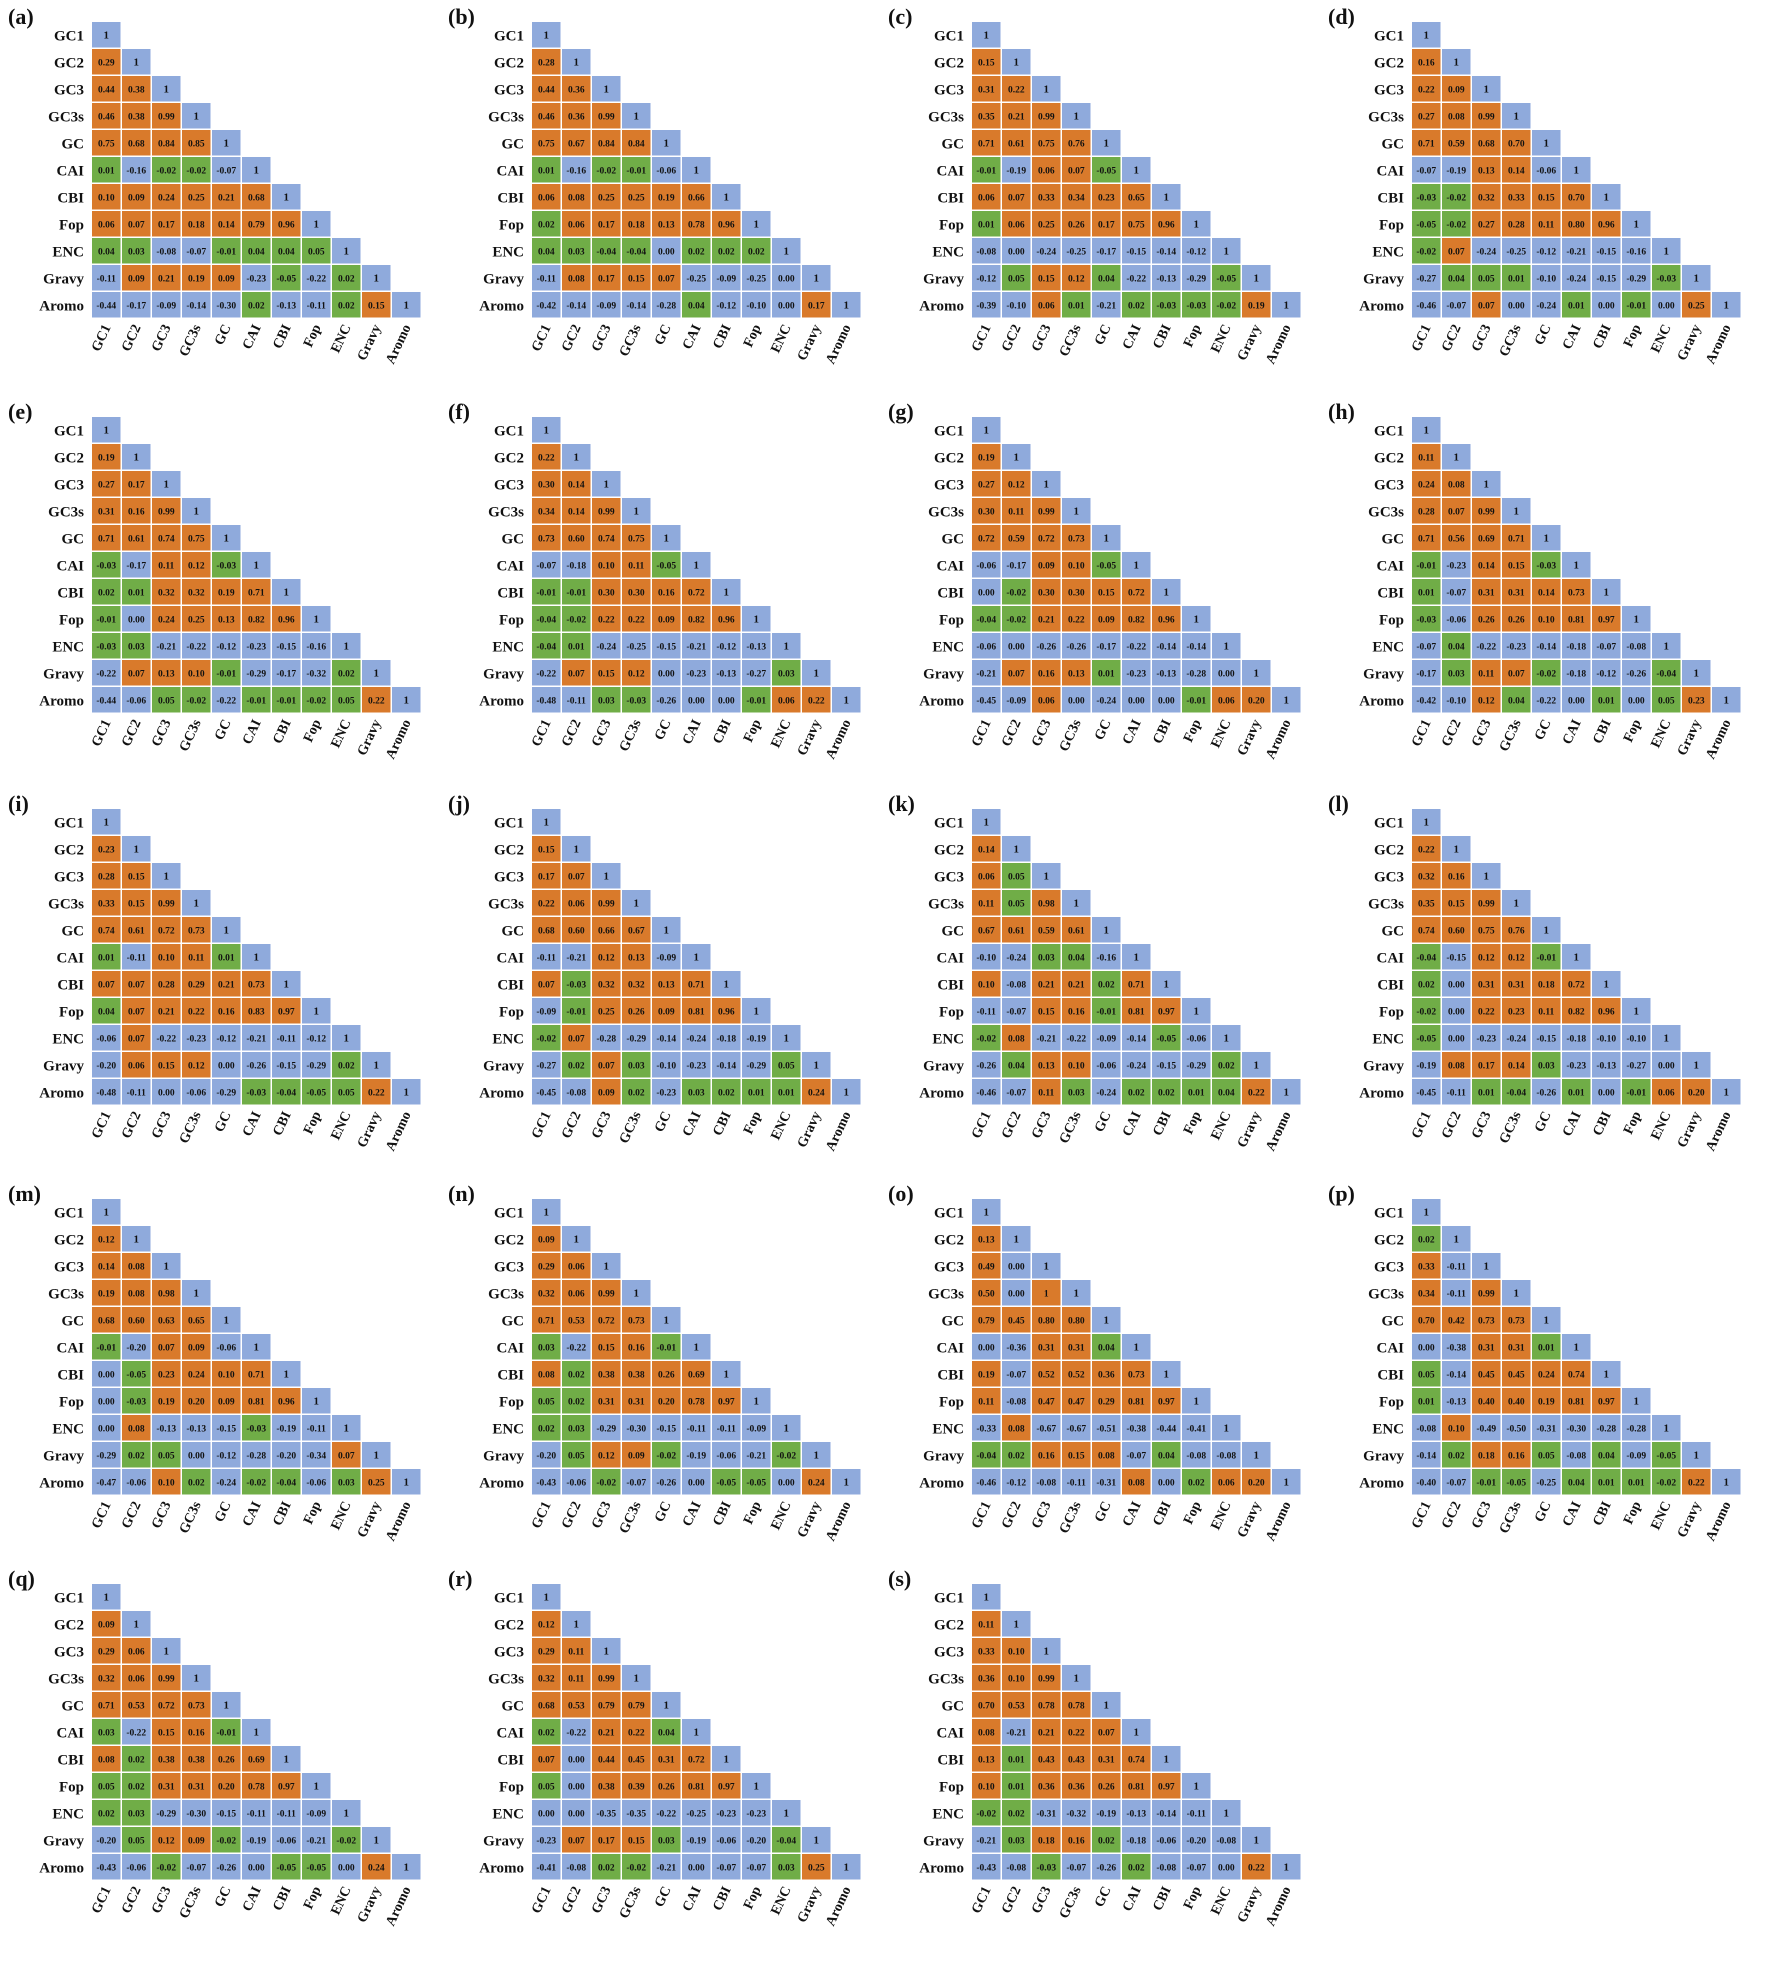 The height and width of the screenshot is (1963, 1772). Describe the element at coordinates (576, 648) in the screenshot. I see `cell-value-label: 0.01` at that location.